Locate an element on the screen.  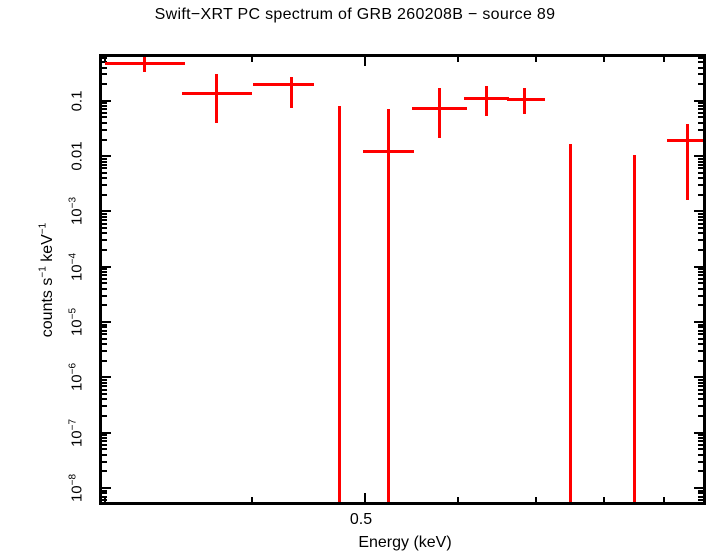
y-tick-label: 10−7 is located at coordinates (76, 432).